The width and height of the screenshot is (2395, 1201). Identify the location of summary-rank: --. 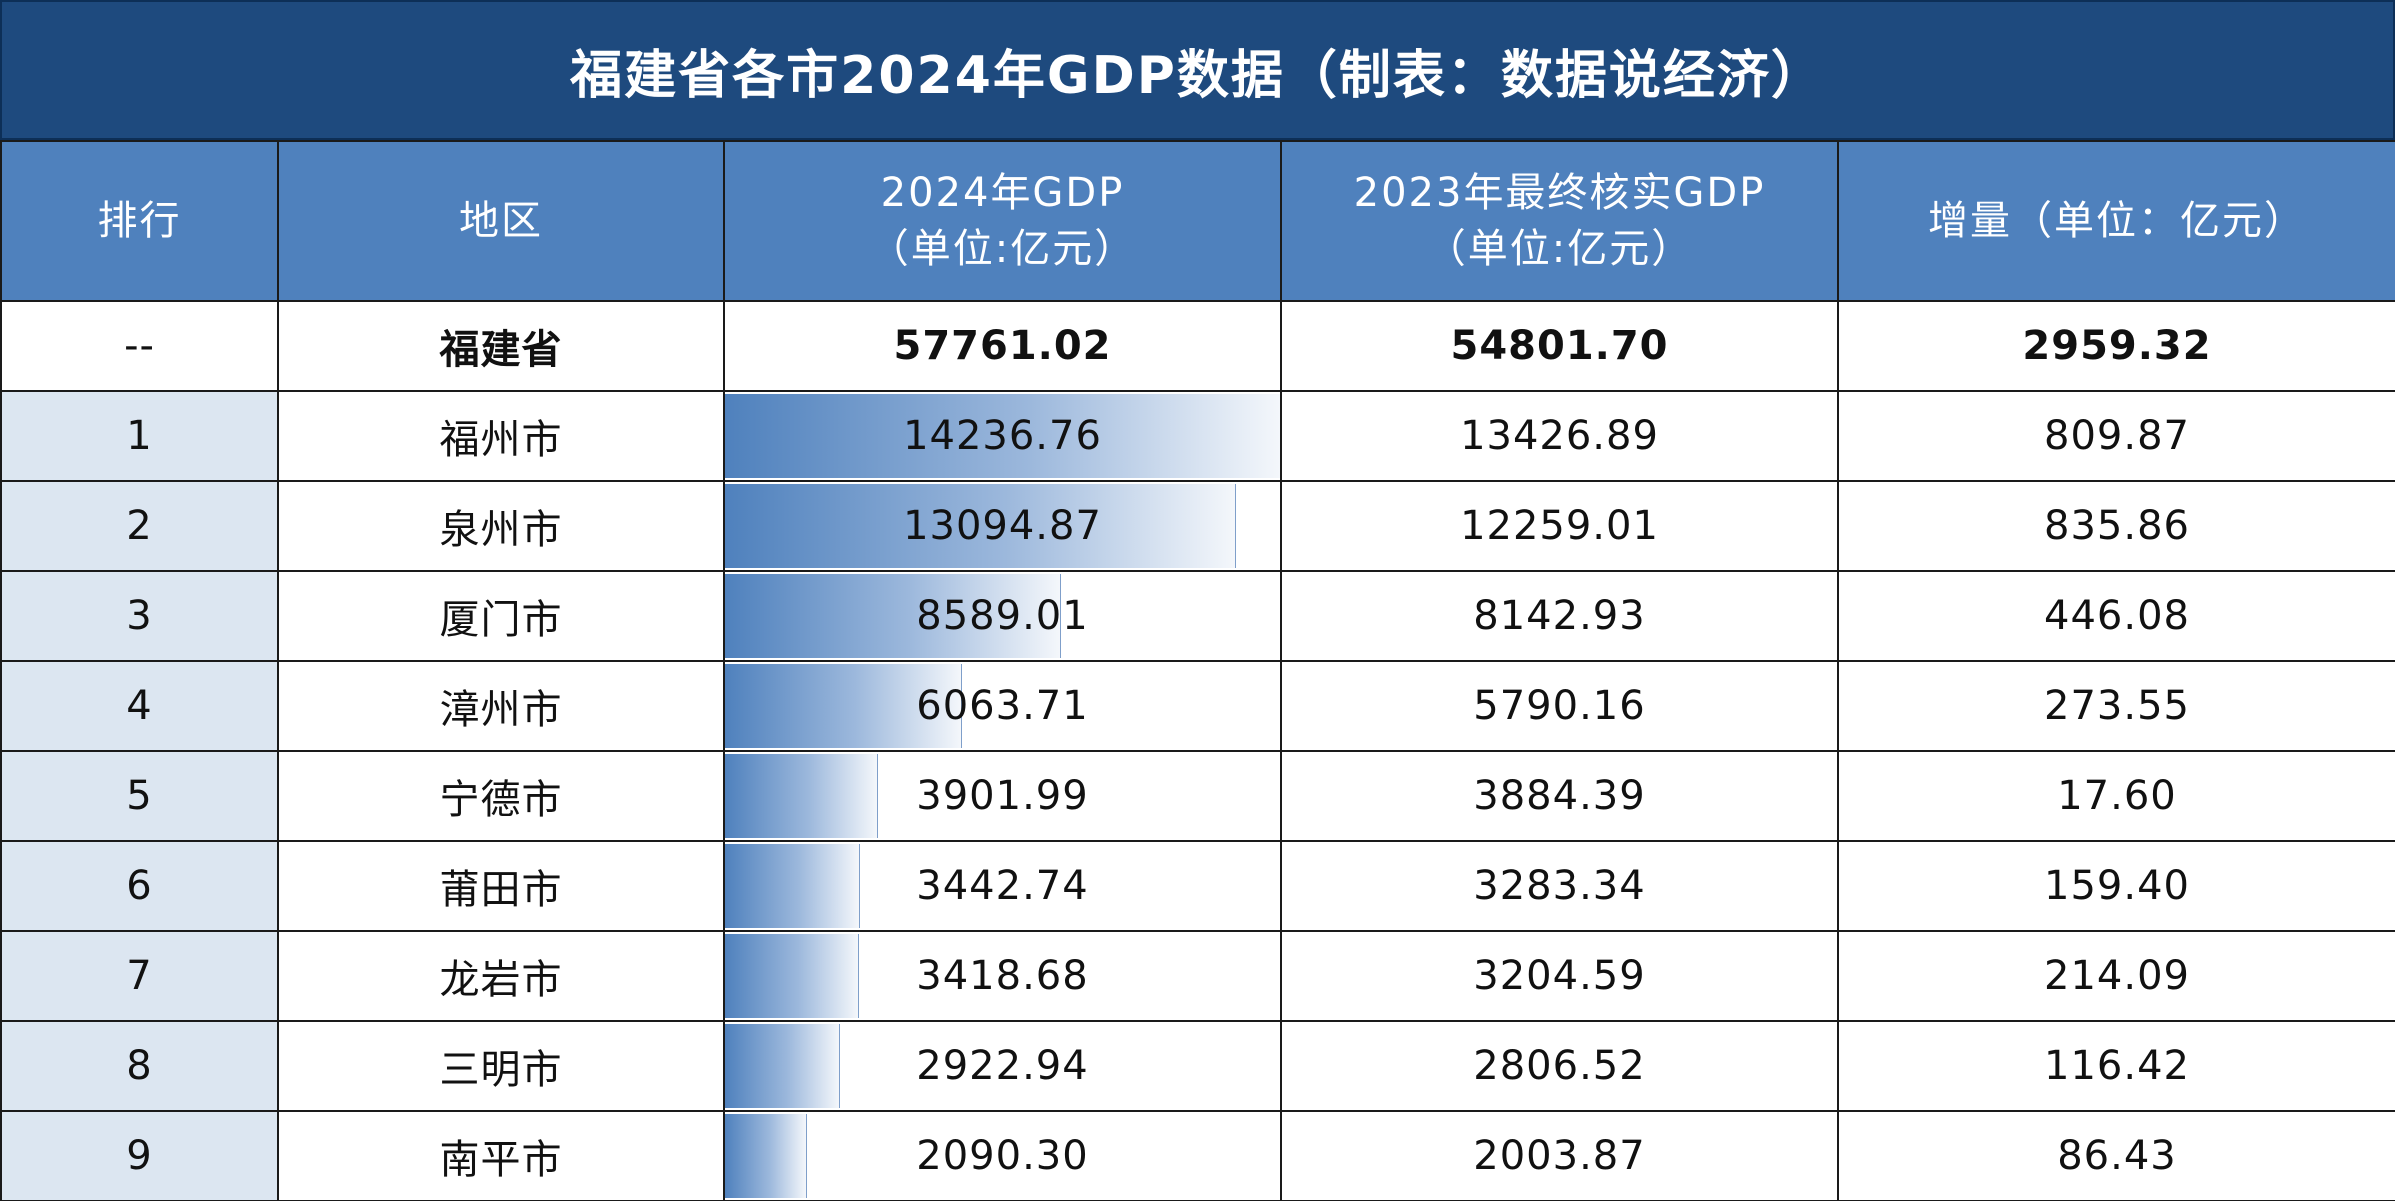
(139, 346).